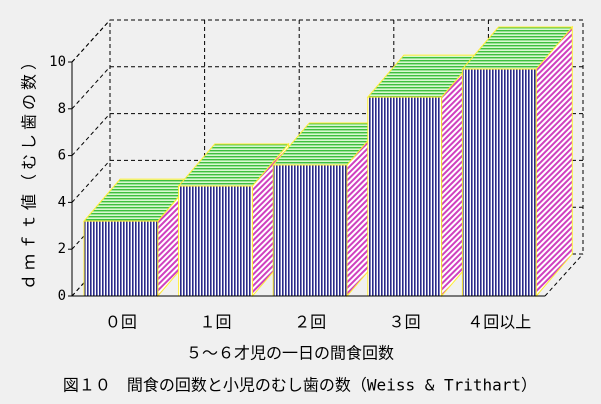 This screenshot has width=601, height=404. I want to click on caption: 図１０ 間食の回数と小児のむし歯の数（Weiss & Trithart）, so click(300, 385).